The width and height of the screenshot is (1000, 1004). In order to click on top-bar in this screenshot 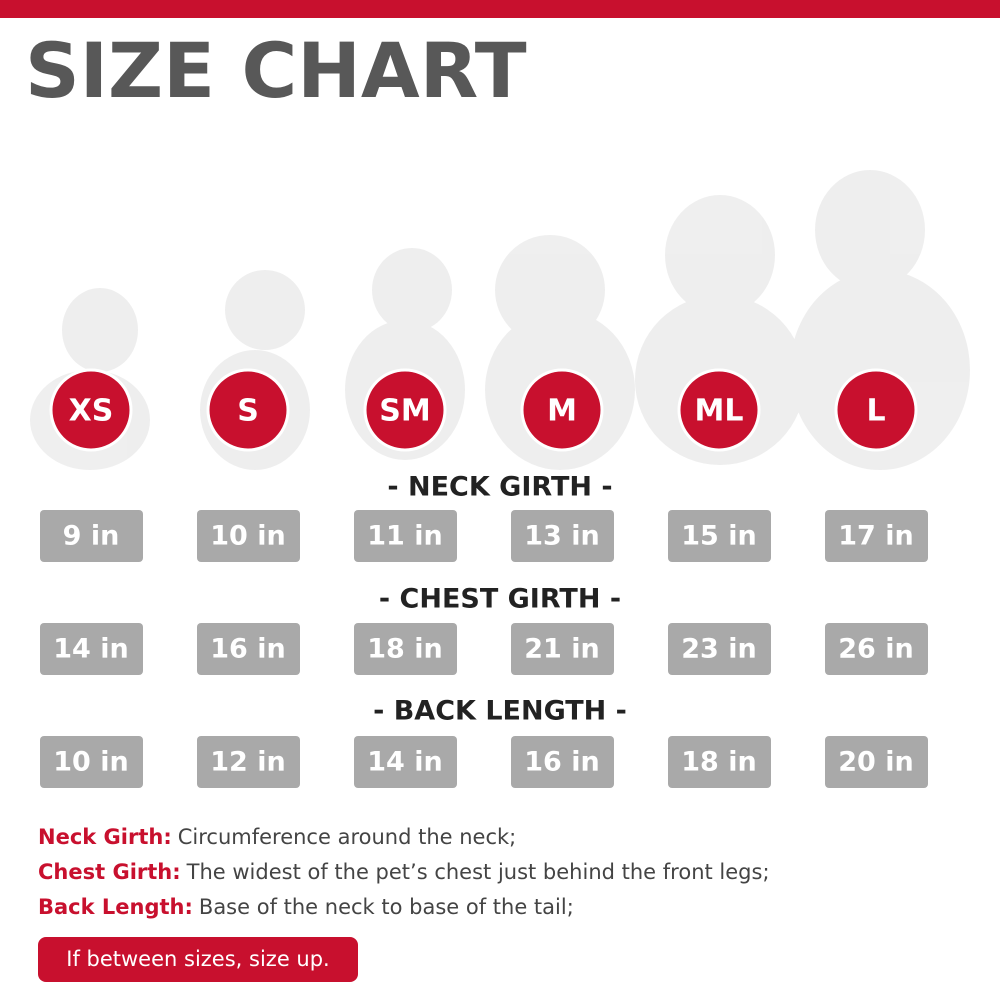, I will do `click(500, 9)`.